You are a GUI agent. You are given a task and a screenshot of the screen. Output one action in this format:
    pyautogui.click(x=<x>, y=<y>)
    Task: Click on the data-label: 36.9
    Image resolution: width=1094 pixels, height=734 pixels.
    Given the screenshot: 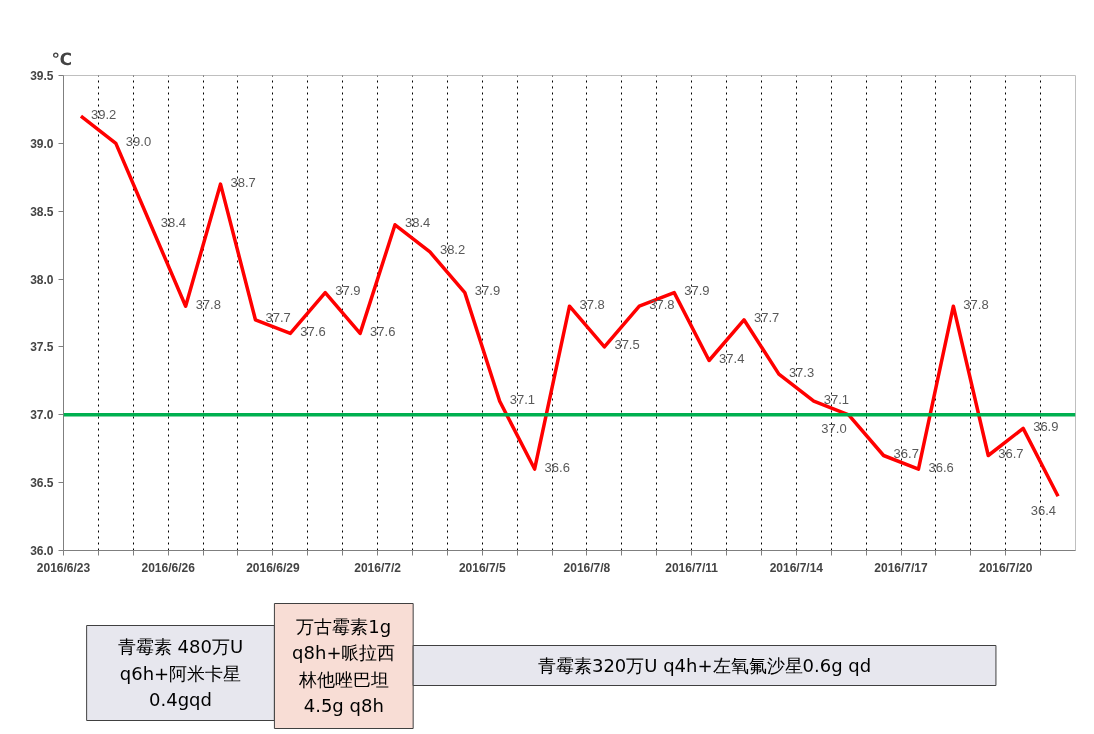 What is the action you would take?
    pyautogui.click(x=1046, y=426)
    